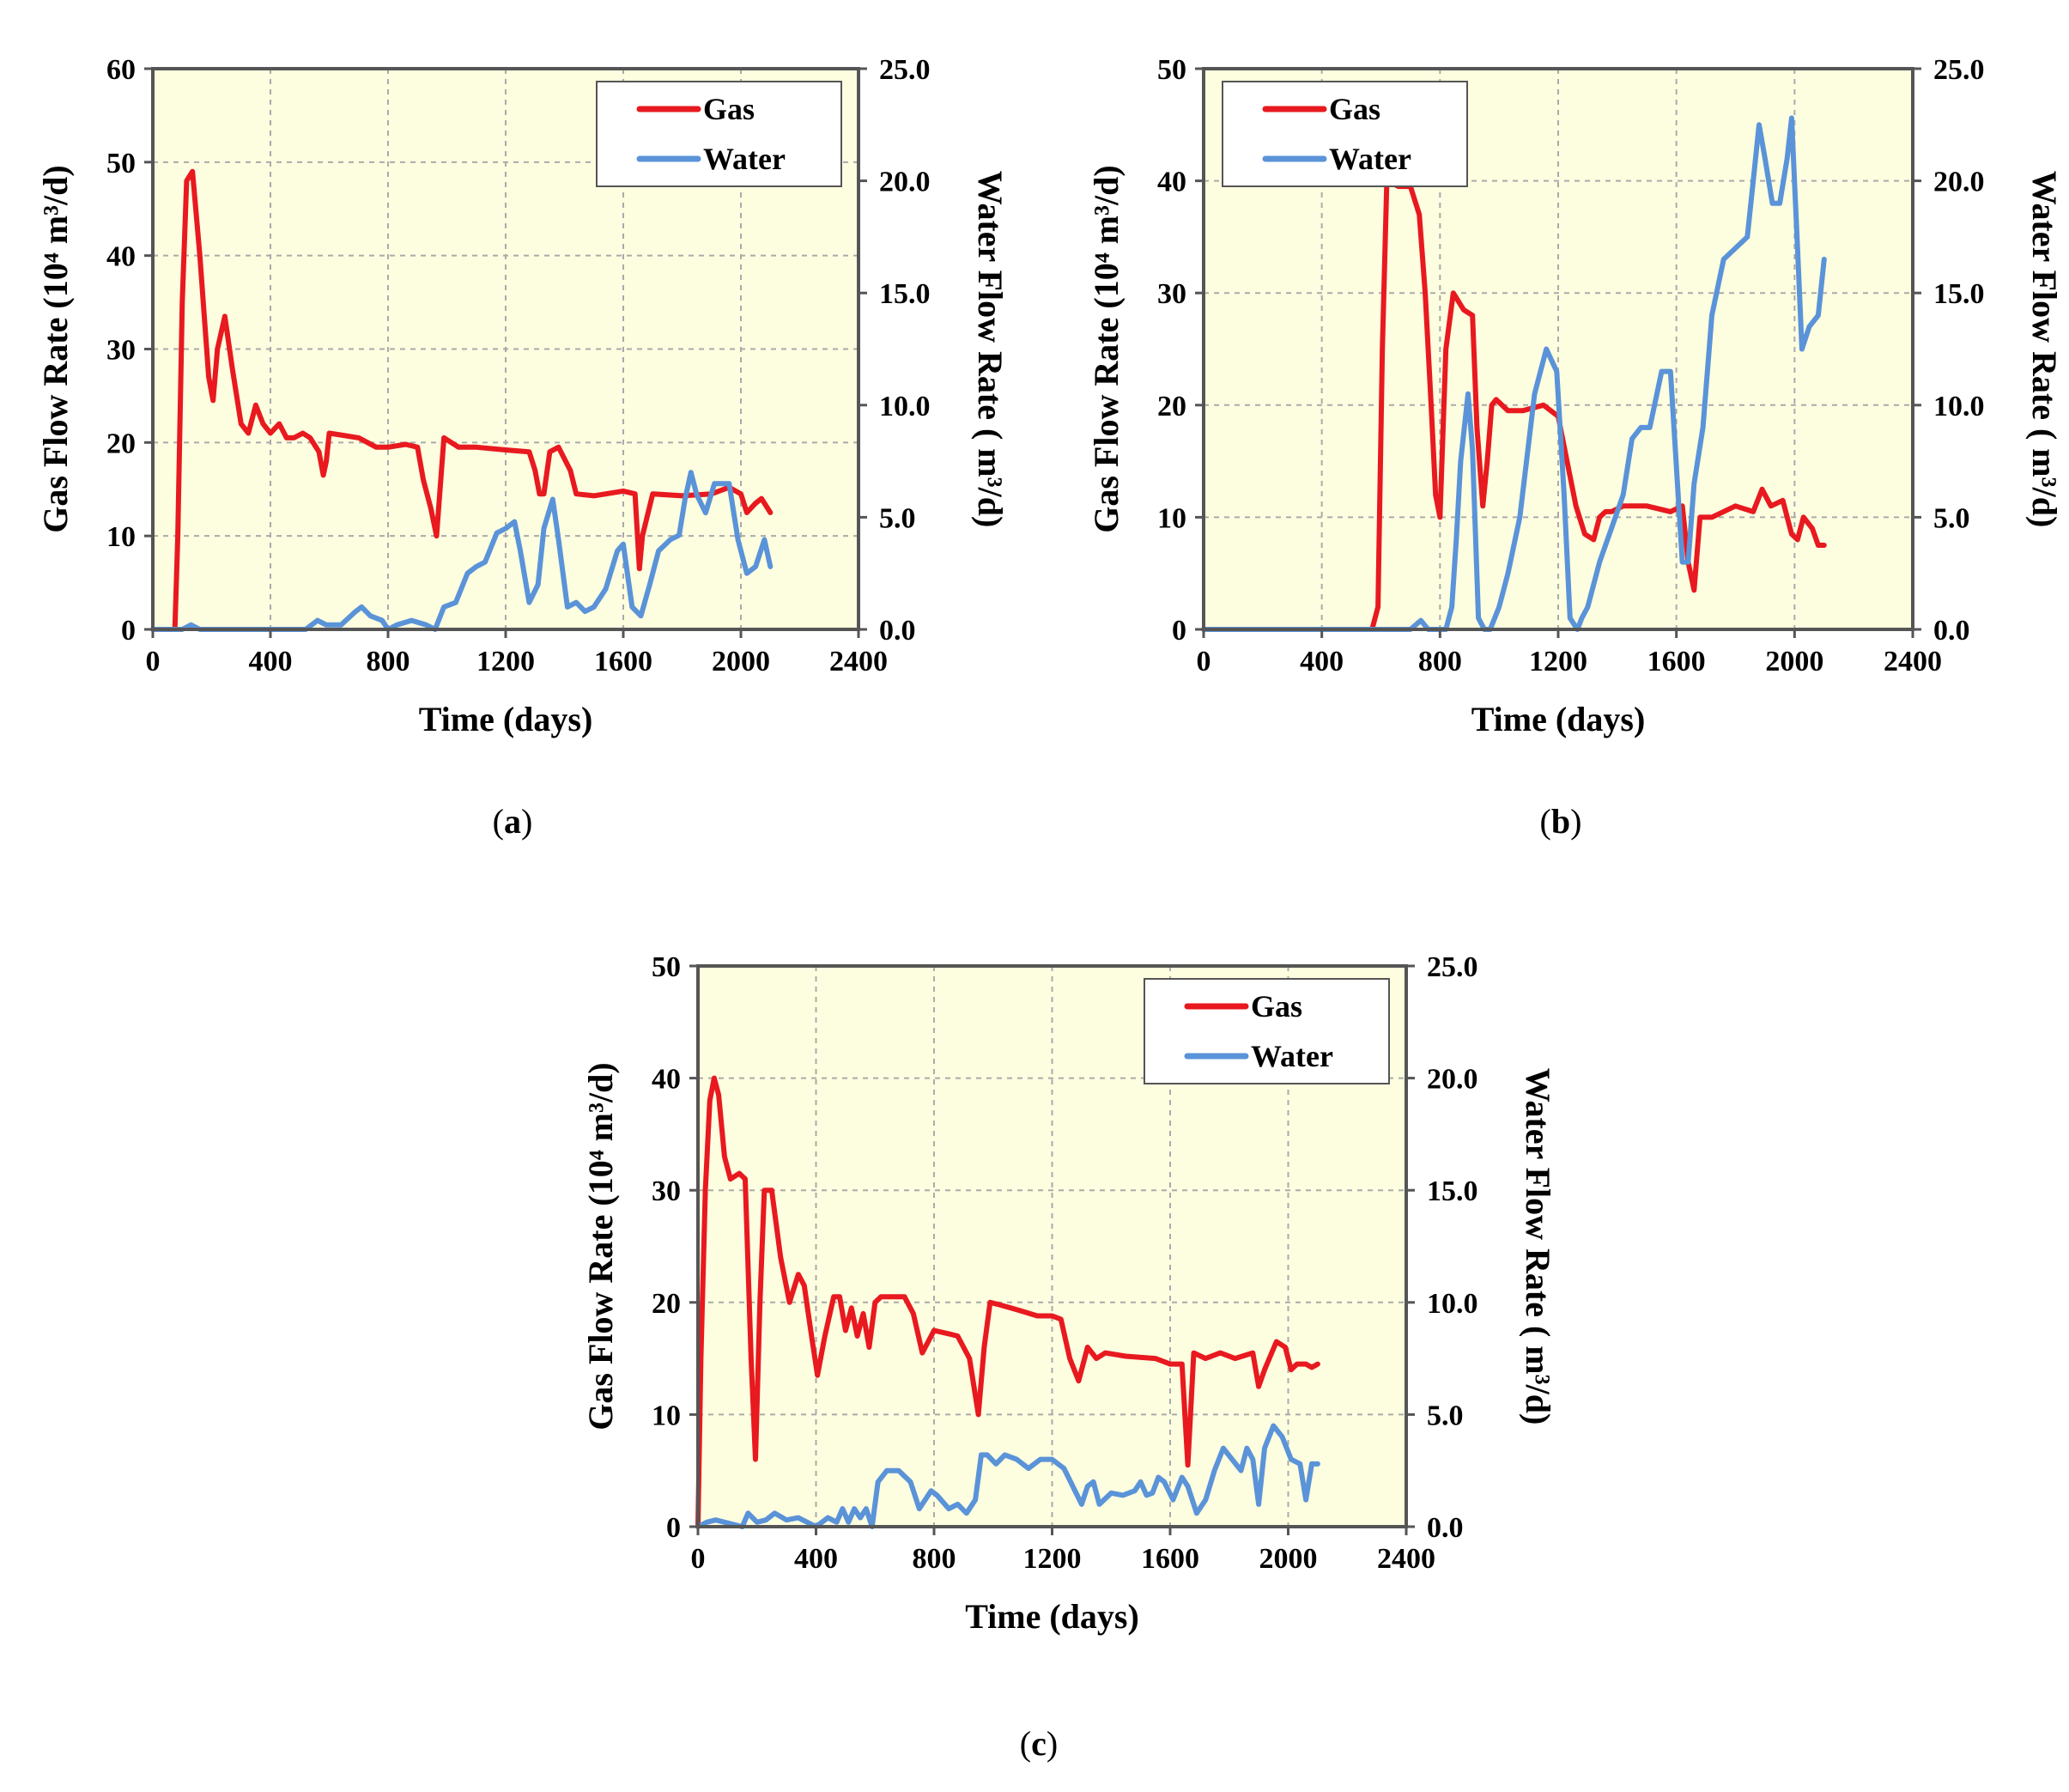 This screenshot has height=1792, width=2069. I want to click on y-left-tick-label: 60, so click(121, 70).